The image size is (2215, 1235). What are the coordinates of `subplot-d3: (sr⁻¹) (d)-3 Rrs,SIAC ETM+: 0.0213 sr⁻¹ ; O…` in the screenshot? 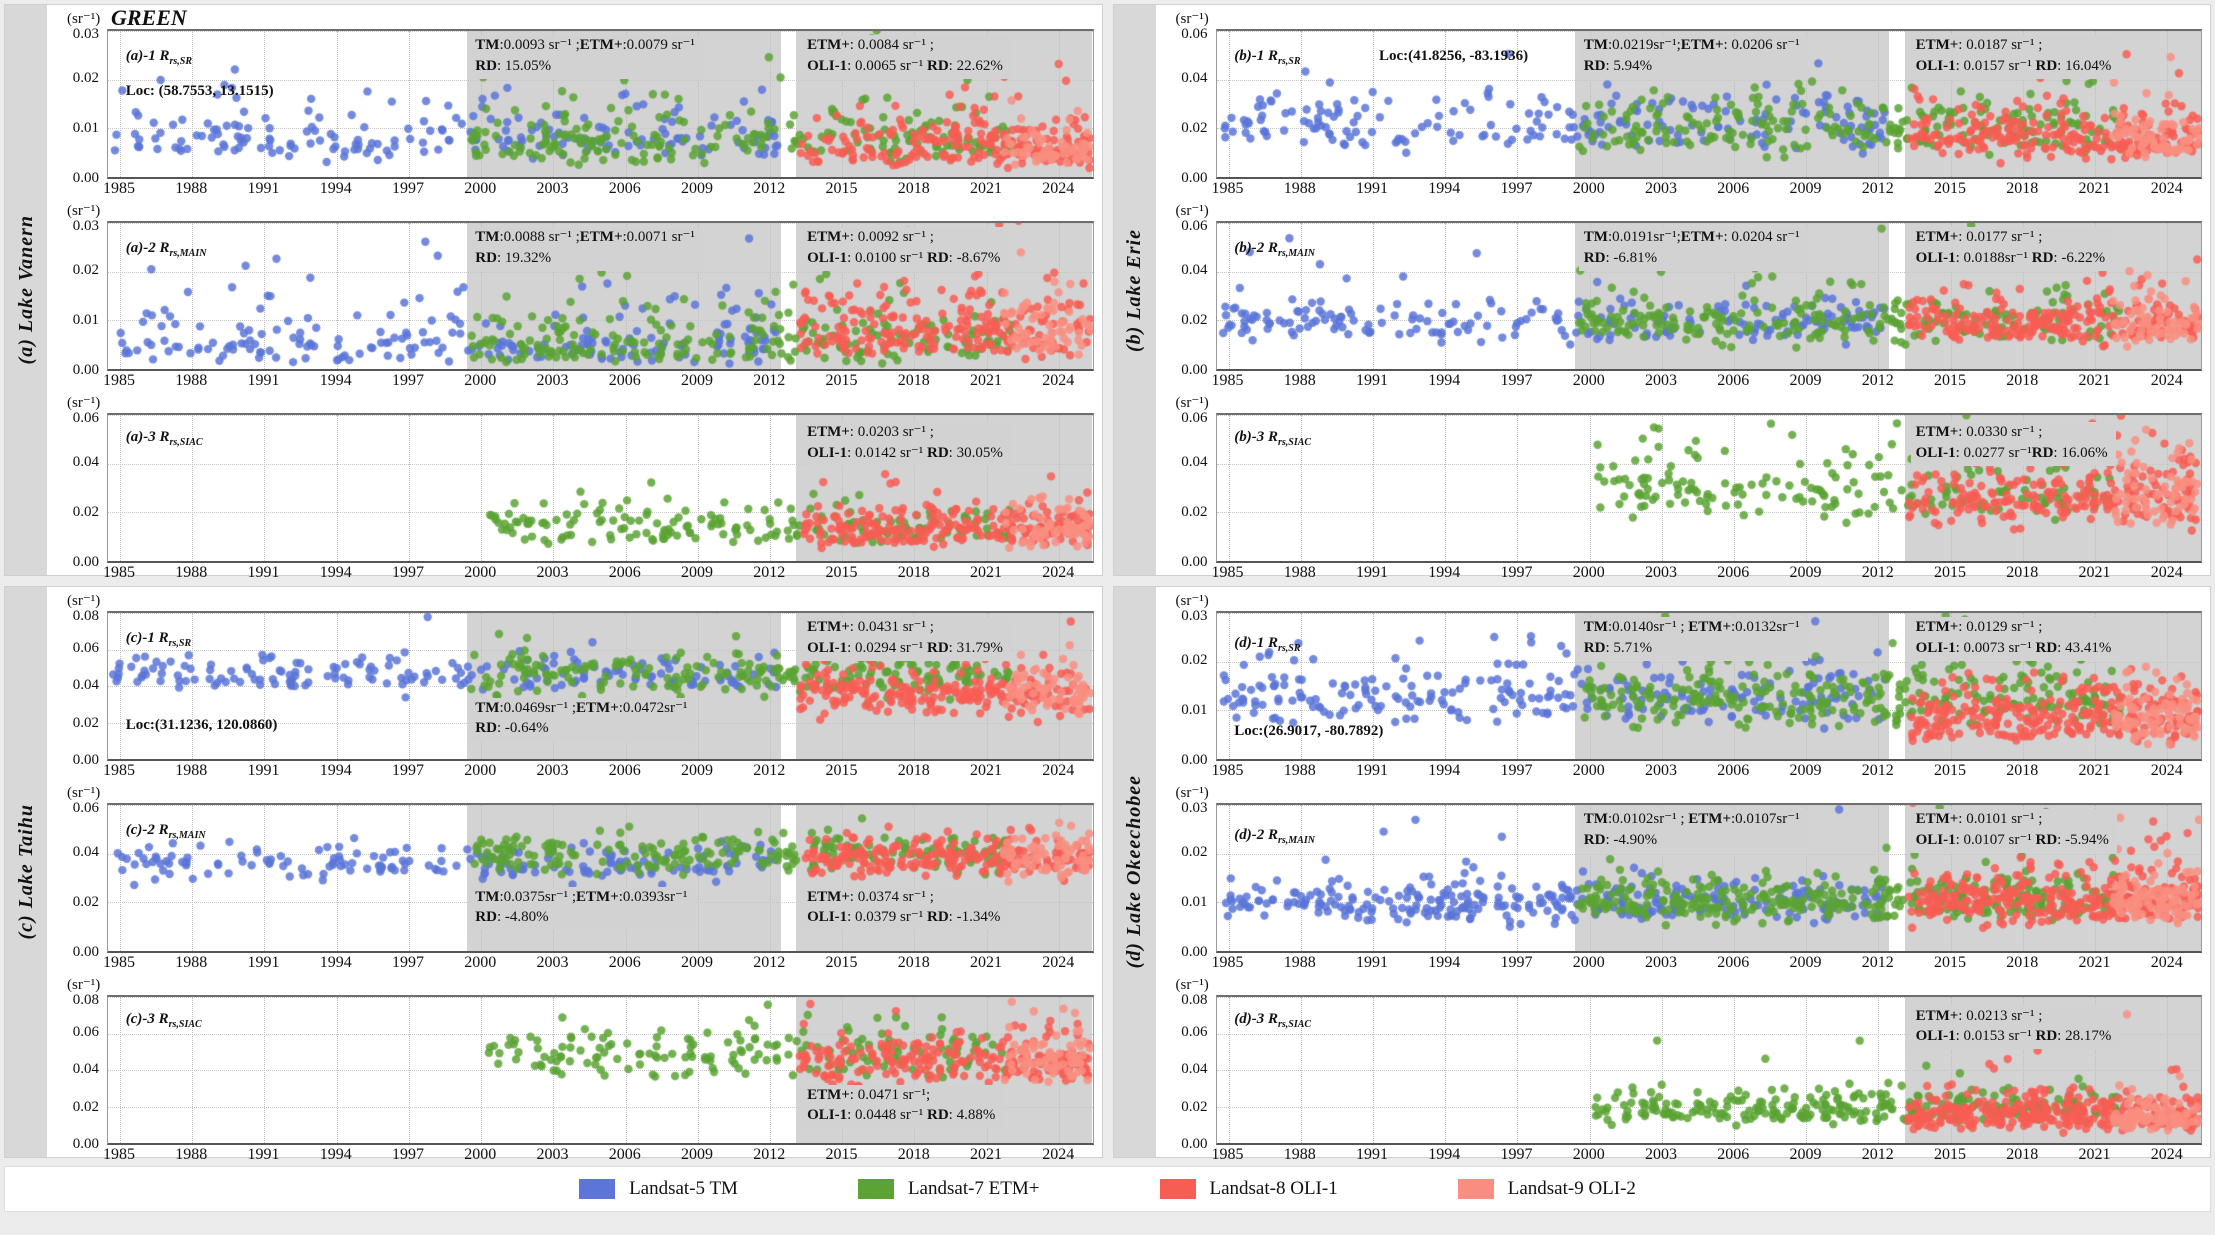 It's located at (1686, 1071).